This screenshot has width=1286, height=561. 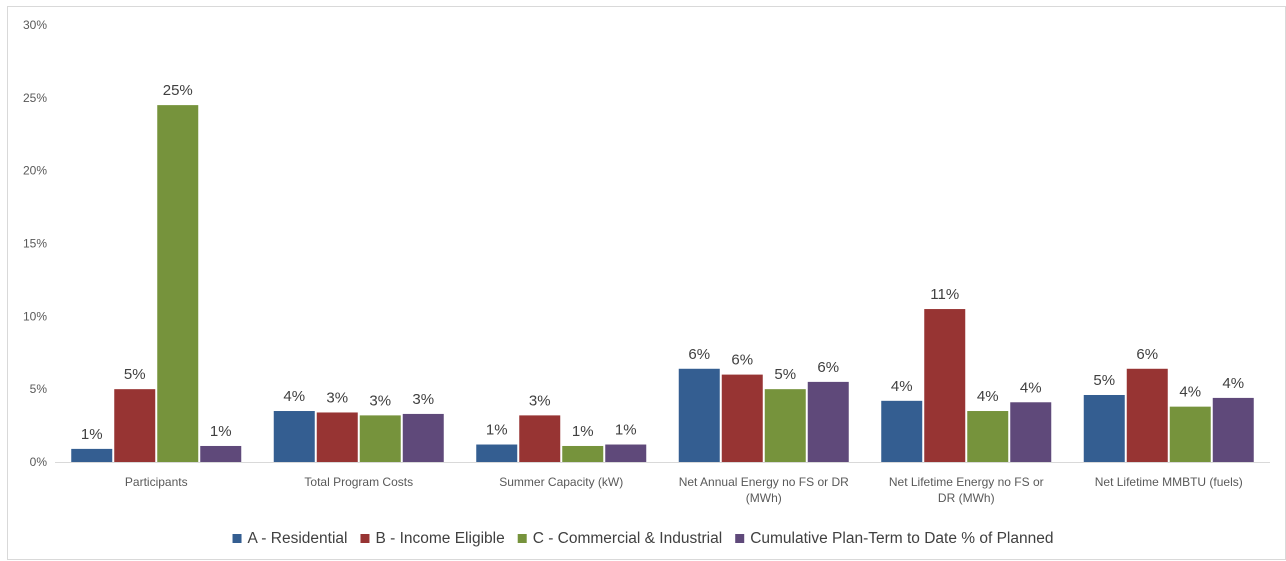 What do you see at coordinates (39, 462) in the screenshot?
I see `y-tick-label: 0%` at bounding box center [39, 462].